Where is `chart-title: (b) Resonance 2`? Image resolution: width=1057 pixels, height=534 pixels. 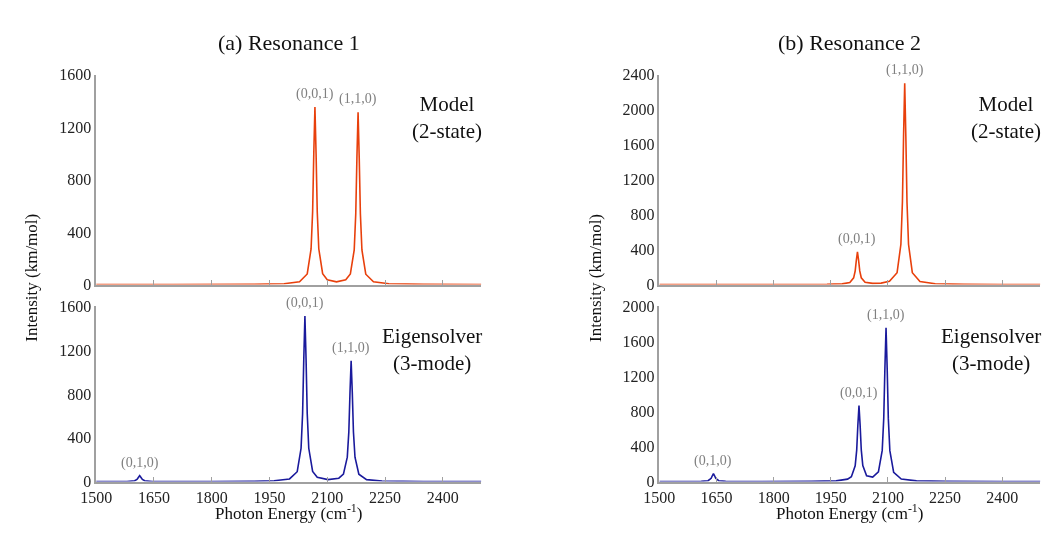 chart-title: (b) Resonance 2 is located at coordinates (849, 42).